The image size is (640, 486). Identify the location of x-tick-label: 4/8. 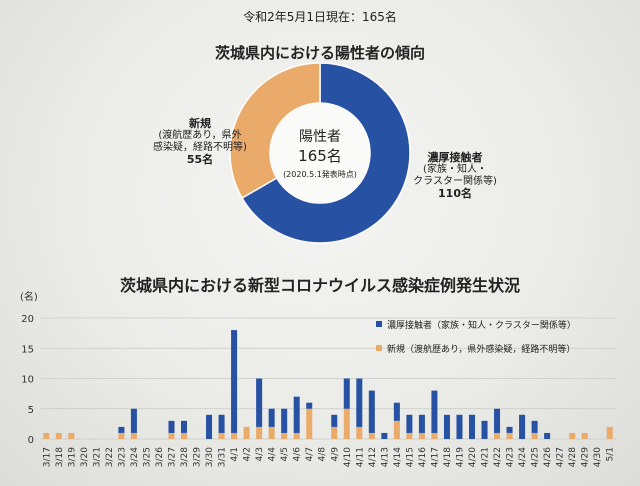
(323, 454).